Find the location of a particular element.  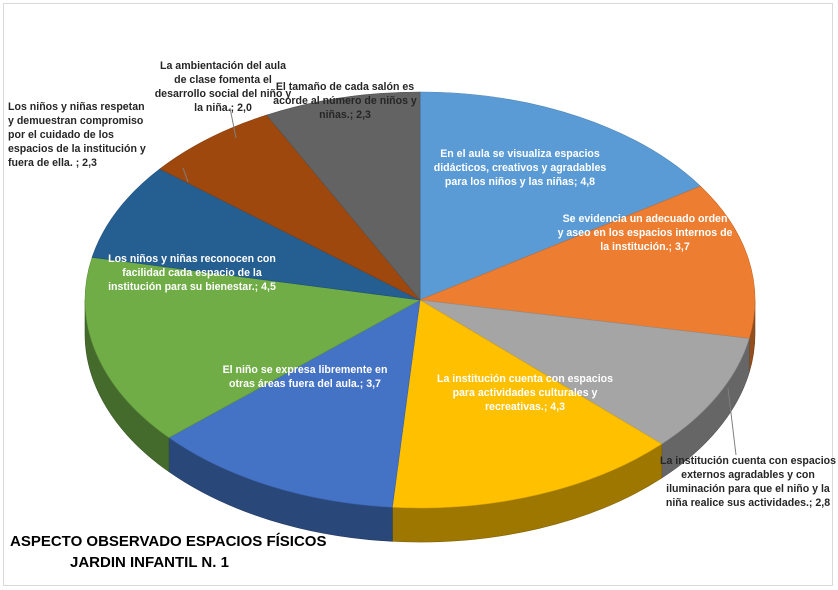

slice-label-line: desarrollo social del niño y is located at coordinates (223, 94).